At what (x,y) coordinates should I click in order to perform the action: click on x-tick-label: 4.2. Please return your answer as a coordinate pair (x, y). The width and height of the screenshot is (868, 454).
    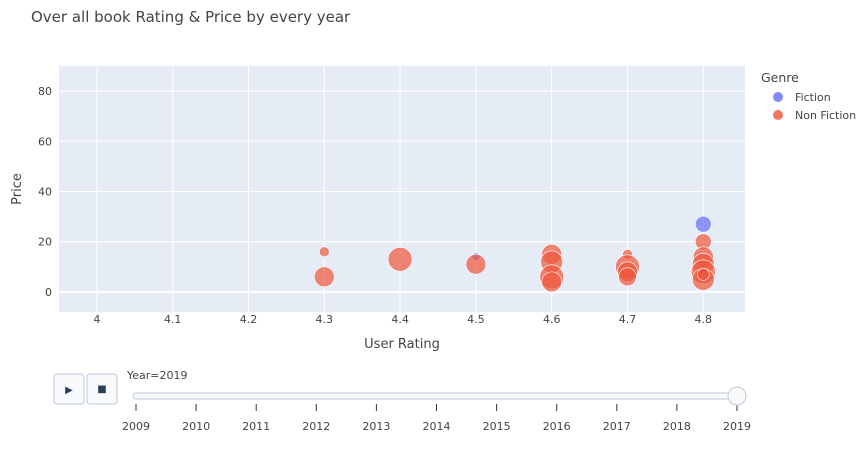
    Looking at the image, I should click on (249, 319).